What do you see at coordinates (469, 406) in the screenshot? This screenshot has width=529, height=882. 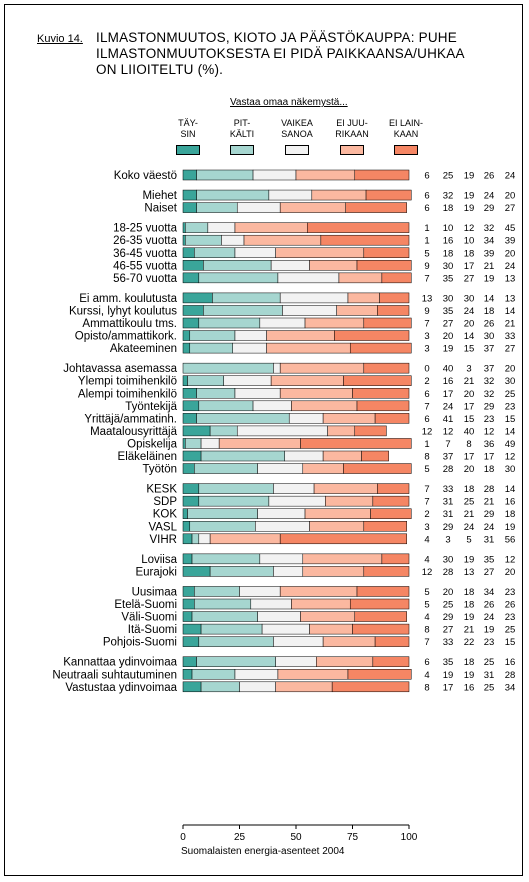 I see `data-label: 17` at bounding box center [469, 406].